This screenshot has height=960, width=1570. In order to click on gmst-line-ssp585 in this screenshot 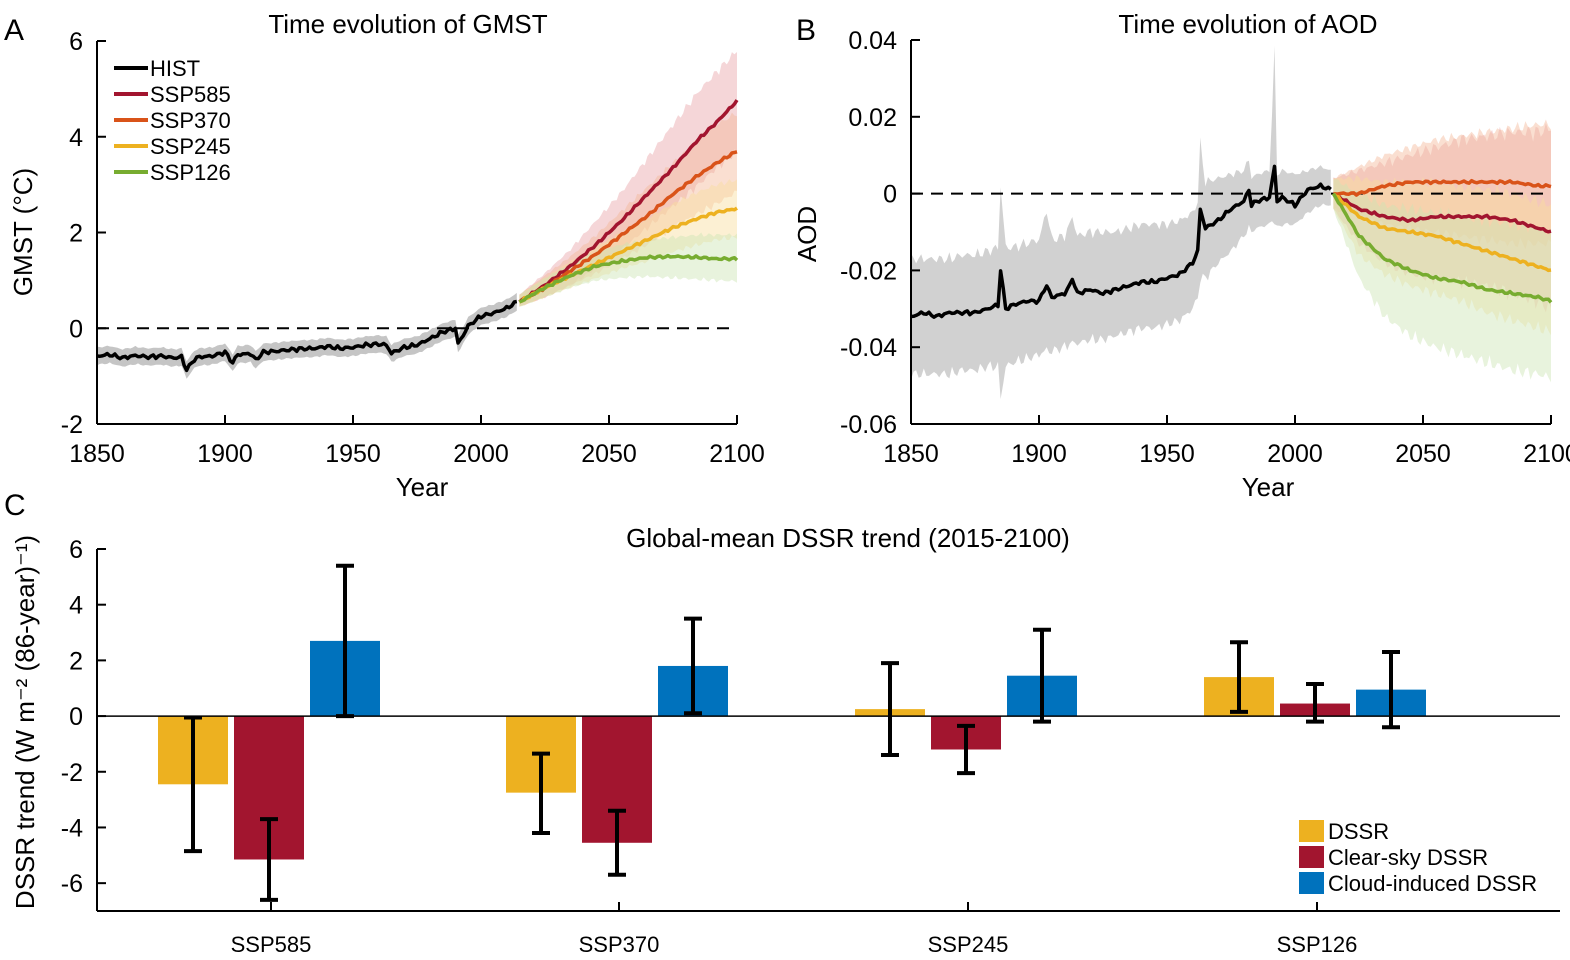, I will do `click(628, 201)`.